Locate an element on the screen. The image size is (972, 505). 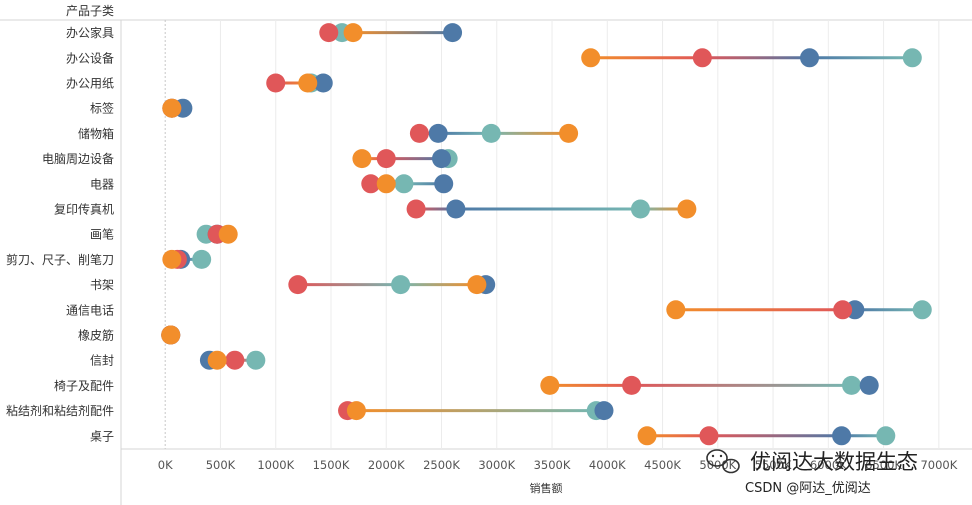
row-label: 通信电话 is located at coordinates (90, 310).